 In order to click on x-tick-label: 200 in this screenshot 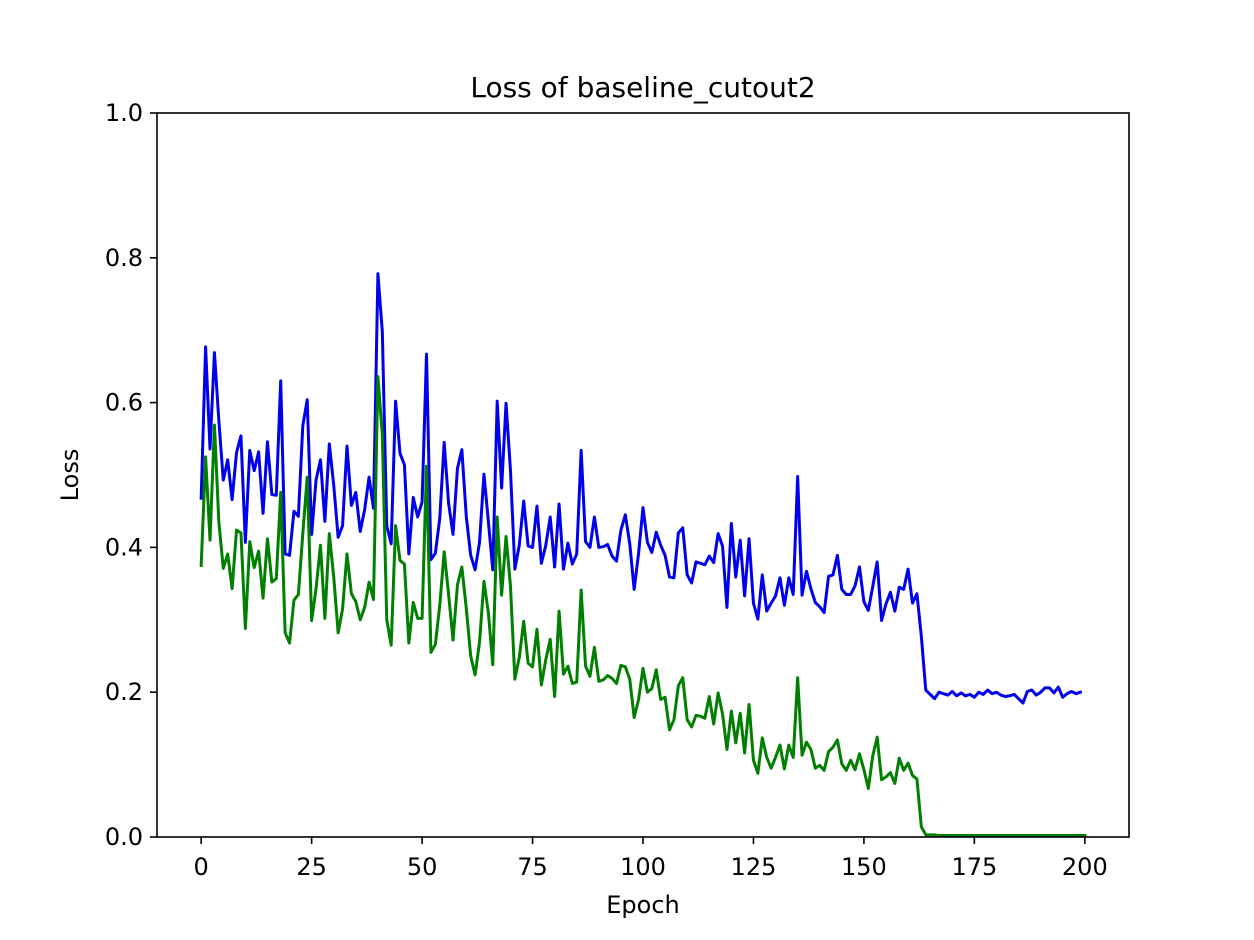, I will do `click(1085, 867)`.